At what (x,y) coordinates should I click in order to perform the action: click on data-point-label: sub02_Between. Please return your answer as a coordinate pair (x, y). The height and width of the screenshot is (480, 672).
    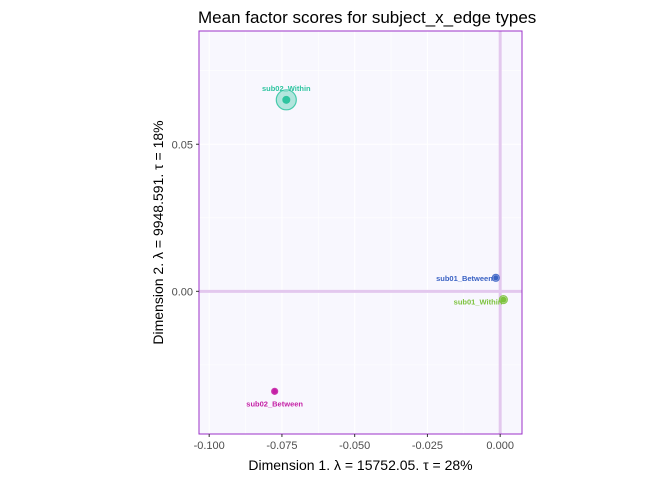
    Looking at the image, I should click on (274, 403).